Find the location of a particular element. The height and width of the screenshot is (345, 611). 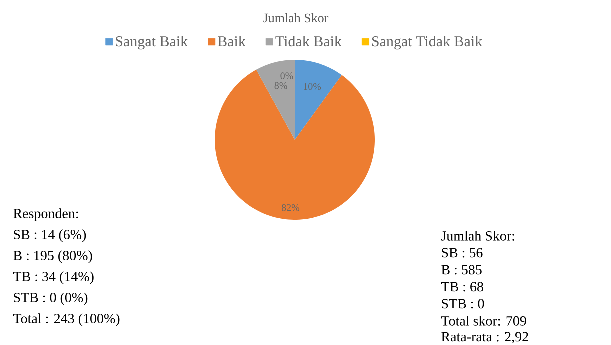

text: STB : 0 (0%) is located at coordinates (51, 299).